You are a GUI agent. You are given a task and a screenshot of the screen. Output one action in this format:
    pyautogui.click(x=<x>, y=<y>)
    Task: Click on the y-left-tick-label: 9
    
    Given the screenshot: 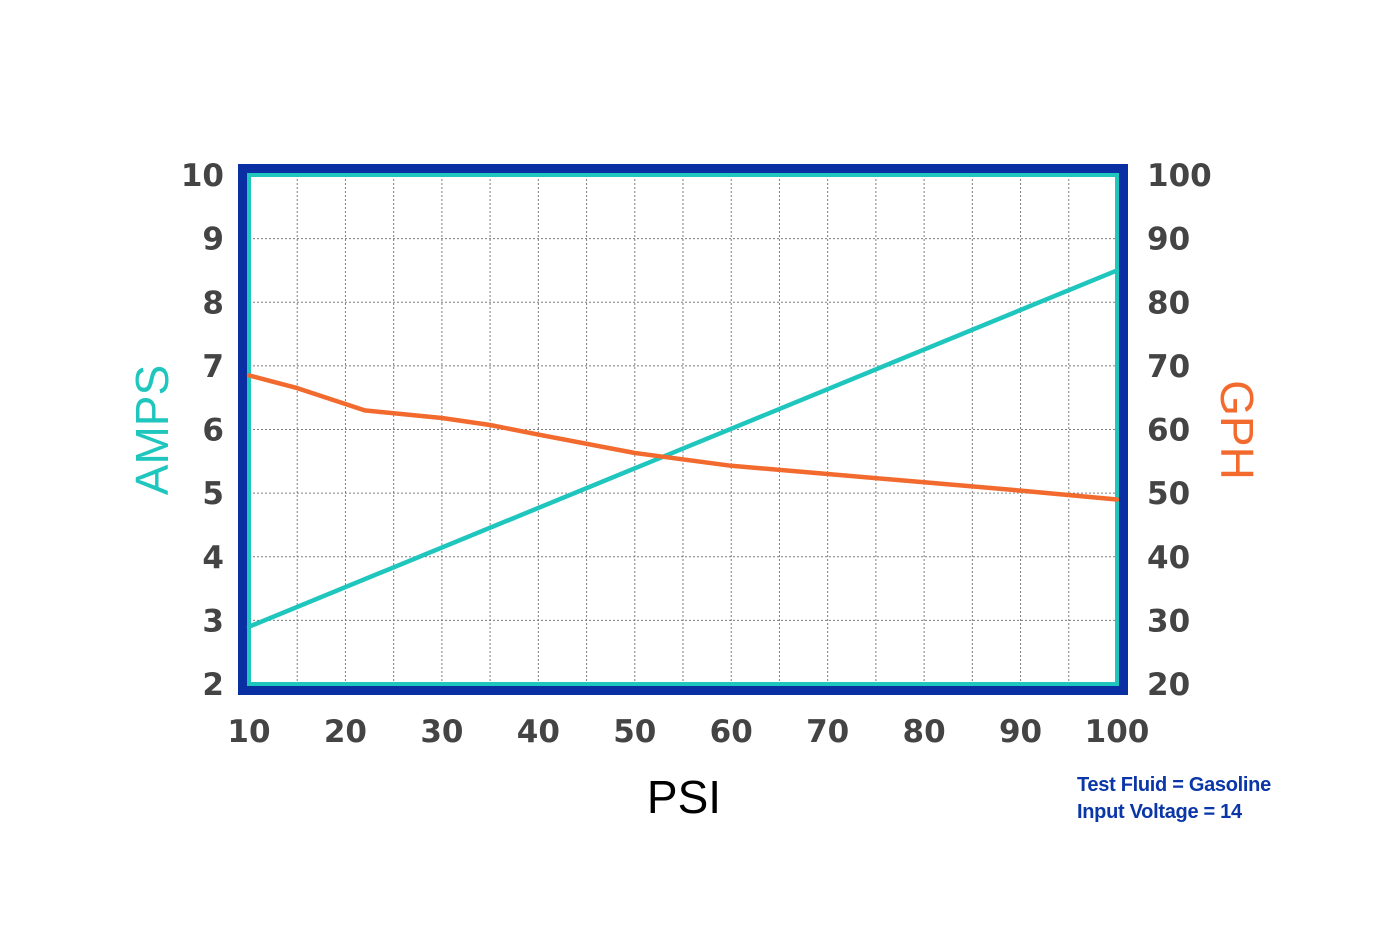 What is the action you would take?
    pyautogui.click(x=213, y=240)
    